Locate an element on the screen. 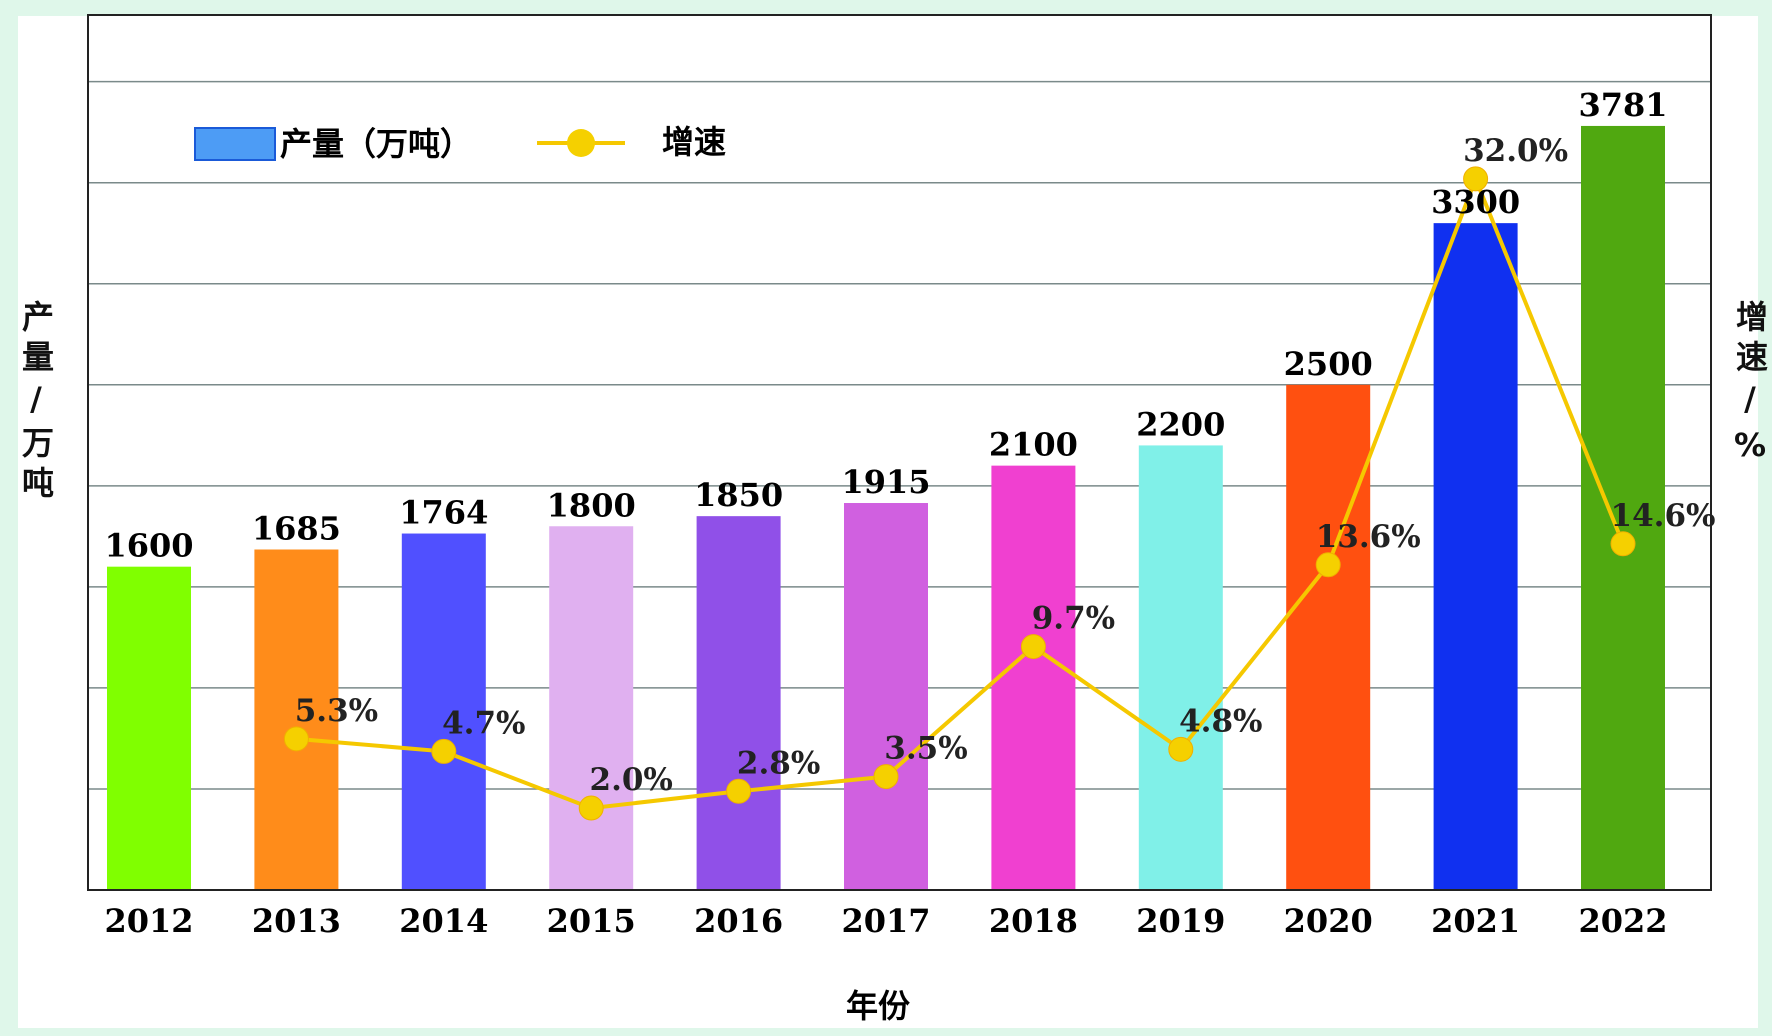 This screenshot has height=1036, width=1772. x-tick-label: 2018 is located at coordinates (1033, 921).